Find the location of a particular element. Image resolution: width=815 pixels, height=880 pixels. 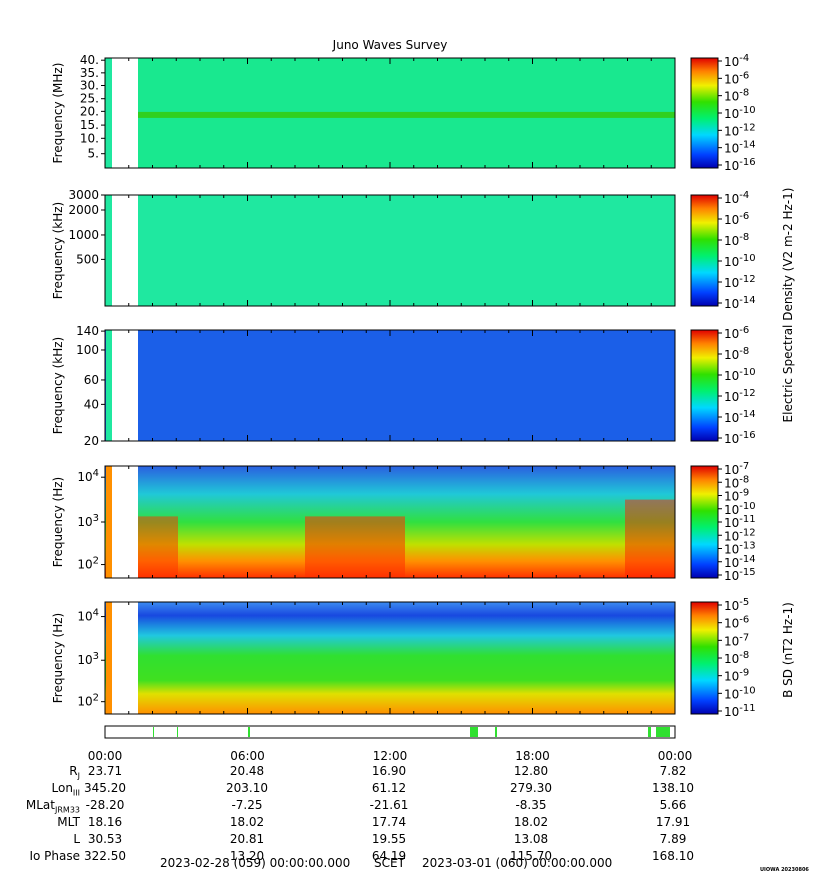

ephemeris-label: Io Phase is located at coordinates (54, 856).